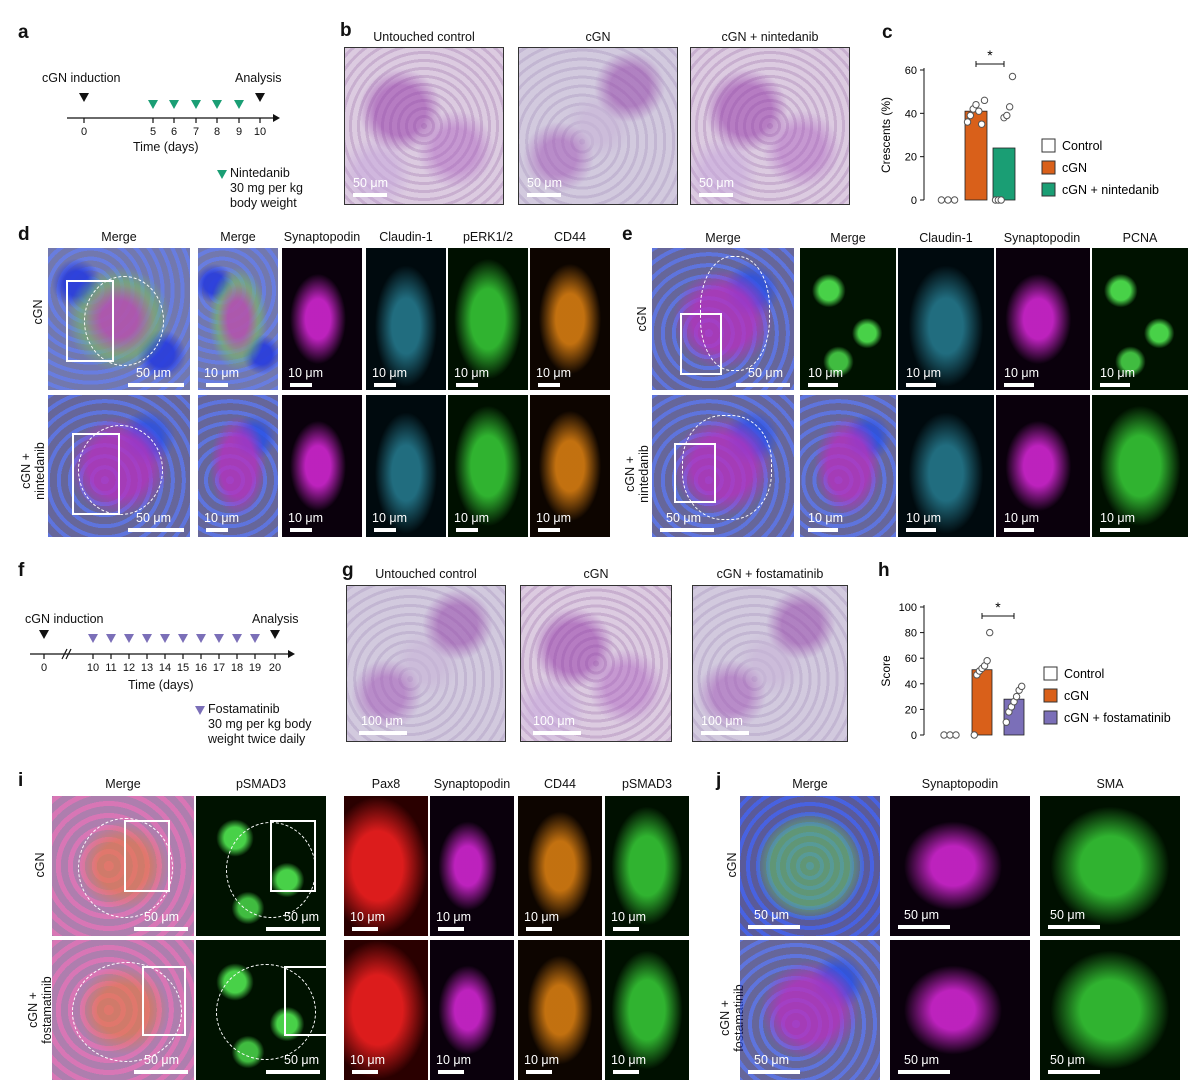 This screenshot has width=1200, height=1090. I want to click on timeline-f-tick: 15, so click(183, 668).